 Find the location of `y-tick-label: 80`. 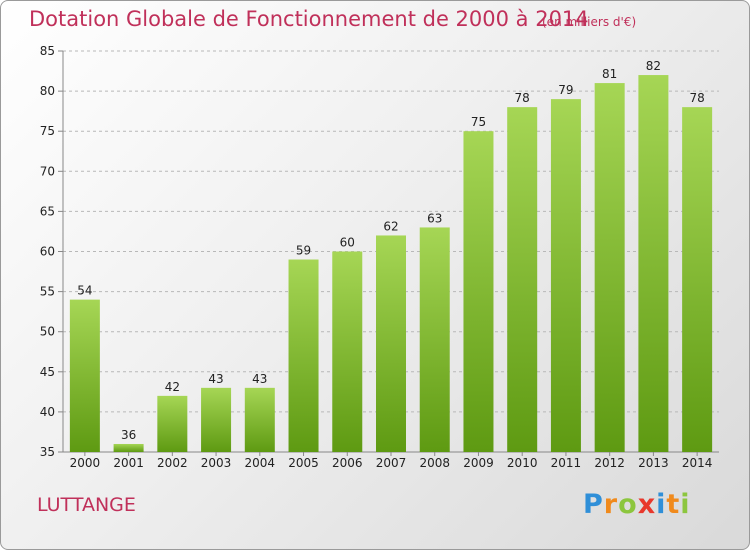

y-tick-label: 80 is located at coordinates (47, 91).